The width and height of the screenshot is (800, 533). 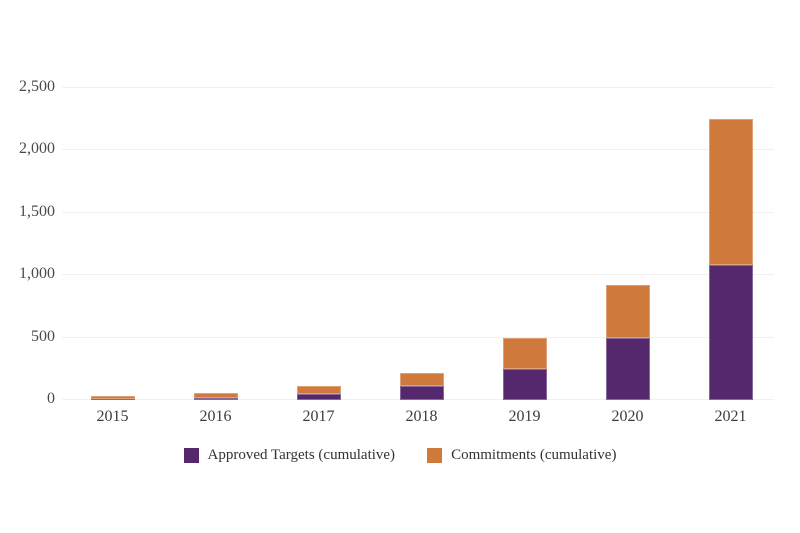 I want to click on bar-segment-approved-targets-2019, so click(x=524, y=384).